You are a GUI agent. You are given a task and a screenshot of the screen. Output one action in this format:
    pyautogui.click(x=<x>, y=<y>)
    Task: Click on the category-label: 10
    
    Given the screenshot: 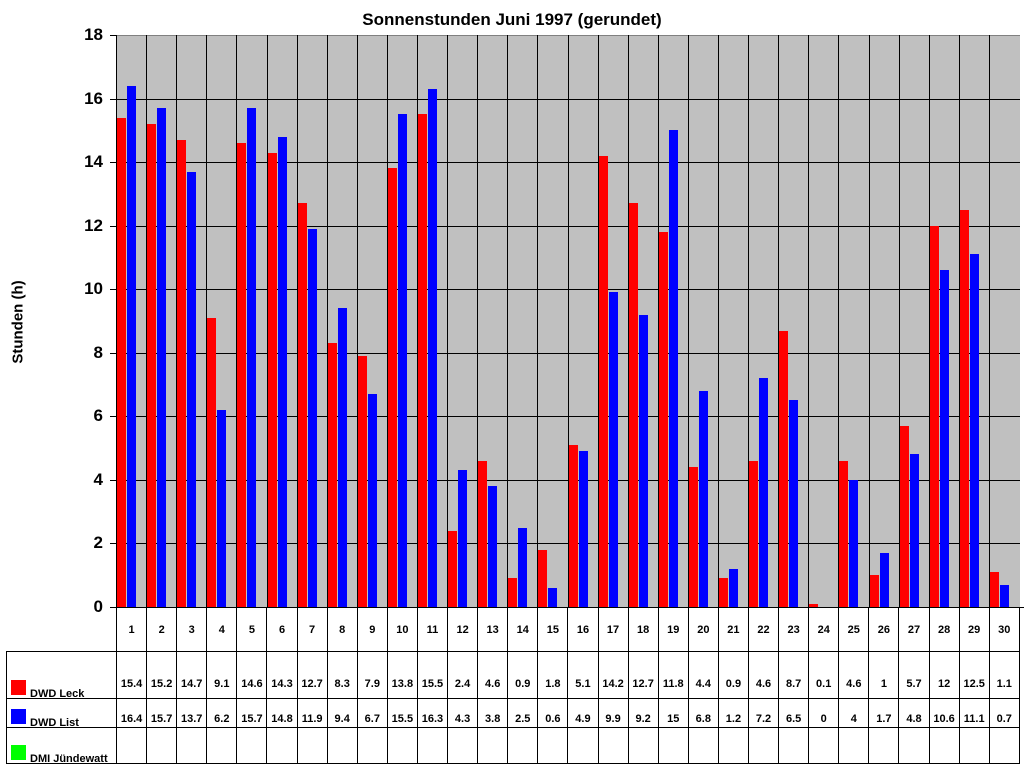 What is the action you would take?
    pyautogui.click(x=402, y=629)
    